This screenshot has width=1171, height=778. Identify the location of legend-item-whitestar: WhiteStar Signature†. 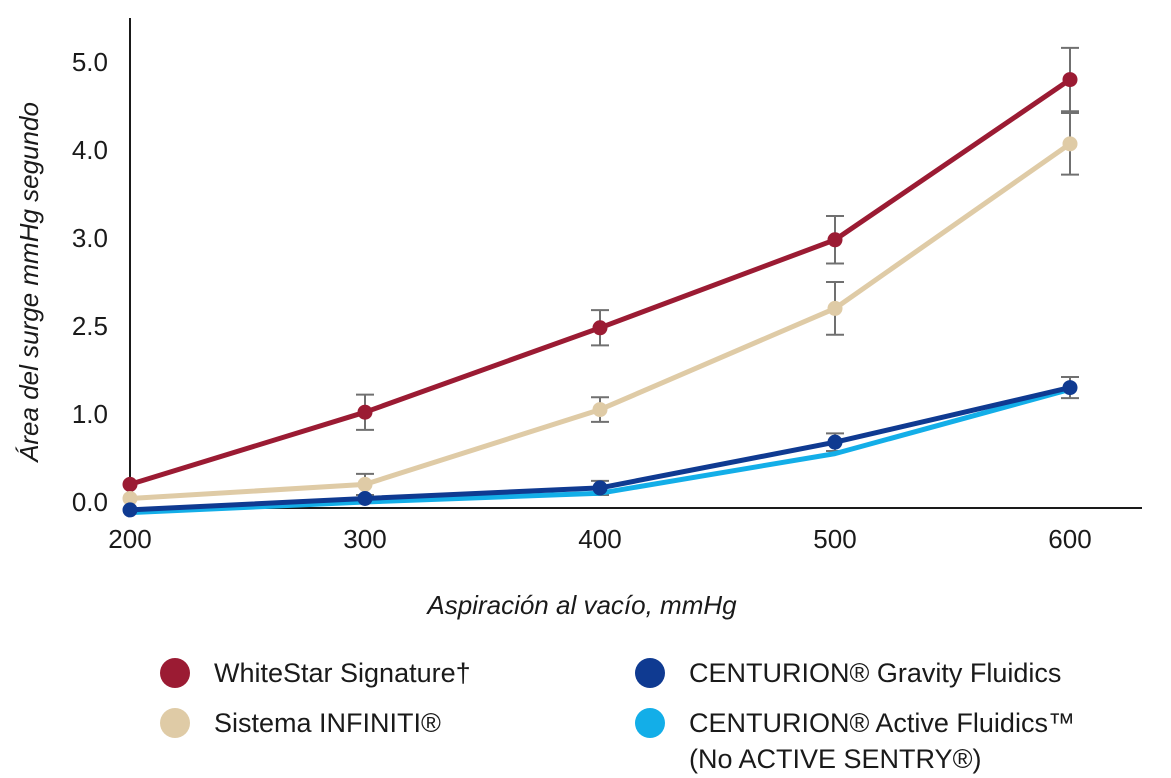
(315, 673).